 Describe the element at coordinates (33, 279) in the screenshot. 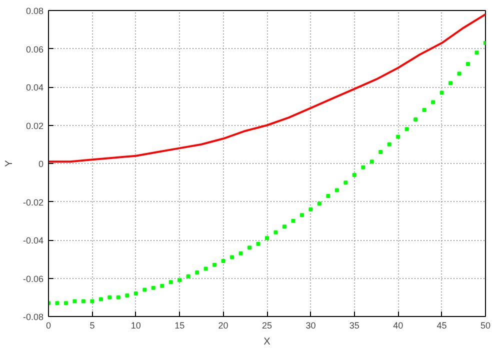

I see `y-tick-label: -0.06` at that location.